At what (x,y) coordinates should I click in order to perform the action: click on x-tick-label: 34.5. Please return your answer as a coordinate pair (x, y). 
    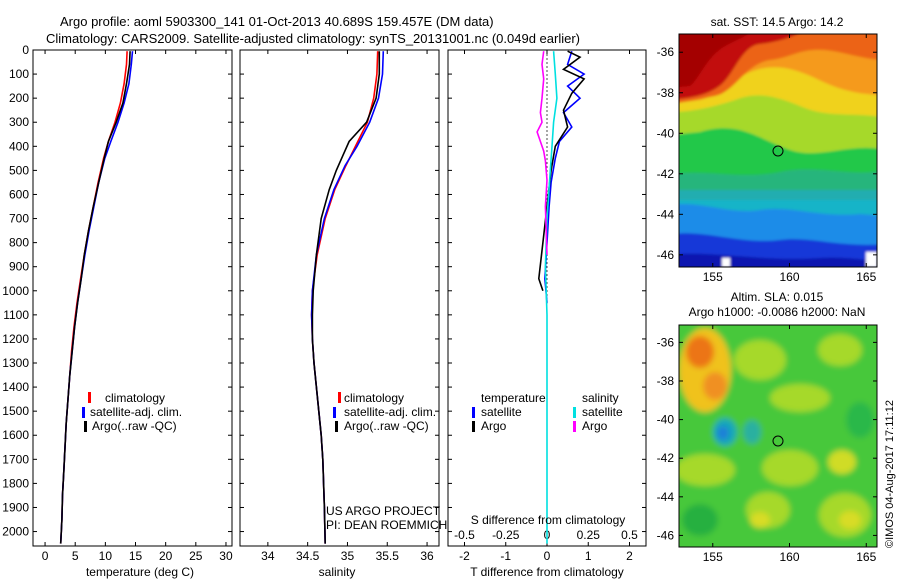
    Looking at the image, I should click on (308, 556).